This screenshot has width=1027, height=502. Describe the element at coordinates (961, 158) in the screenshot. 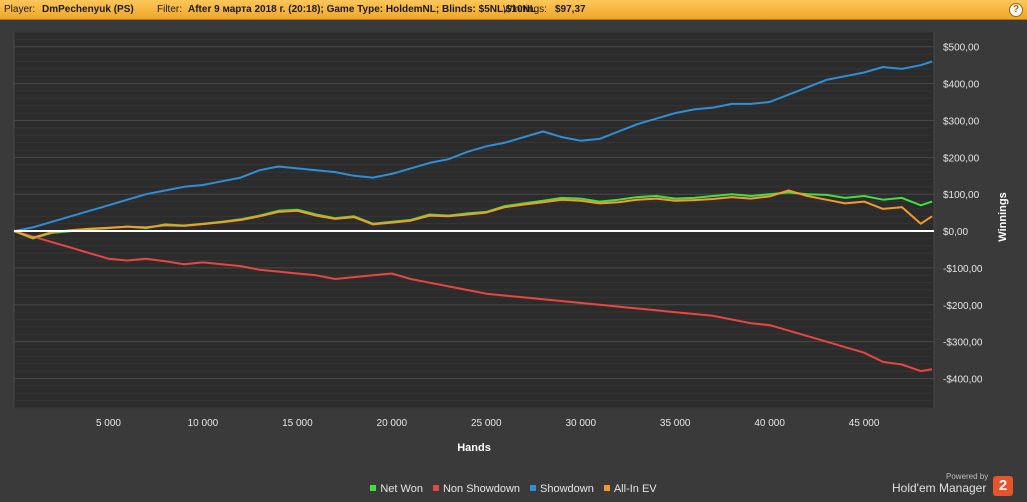

I see `y-tick-label: $200,00` at that location.